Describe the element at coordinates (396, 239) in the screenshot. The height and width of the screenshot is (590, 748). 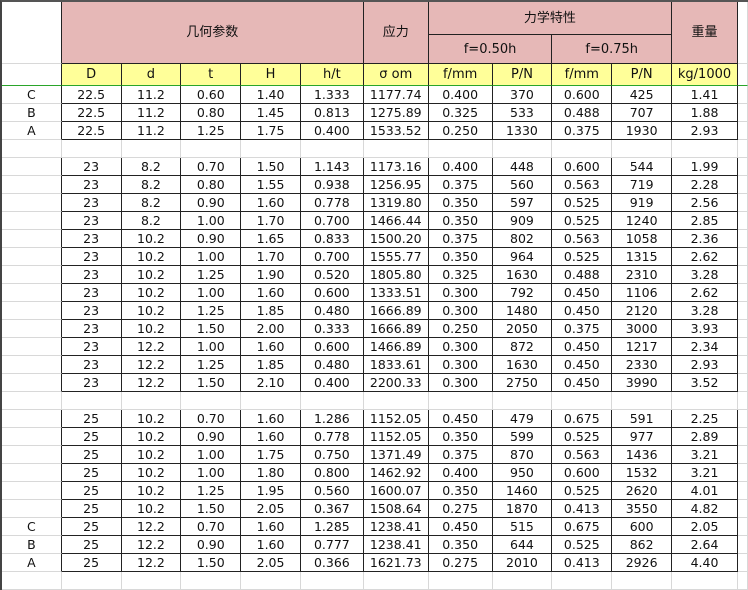
I see `cell---om: 1500.20` at that location.